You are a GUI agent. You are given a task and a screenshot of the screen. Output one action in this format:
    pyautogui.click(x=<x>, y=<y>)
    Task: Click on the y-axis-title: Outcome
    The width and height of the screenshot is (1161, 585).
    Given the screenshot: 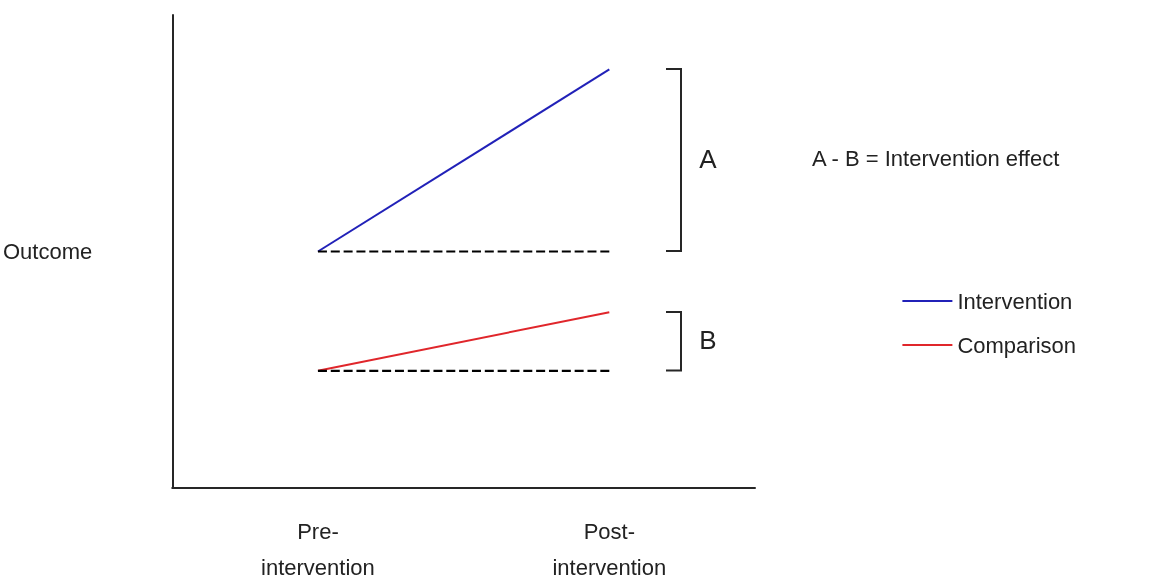 What is the action you would take?
    pyautogui.click(x=47, y=251)
    